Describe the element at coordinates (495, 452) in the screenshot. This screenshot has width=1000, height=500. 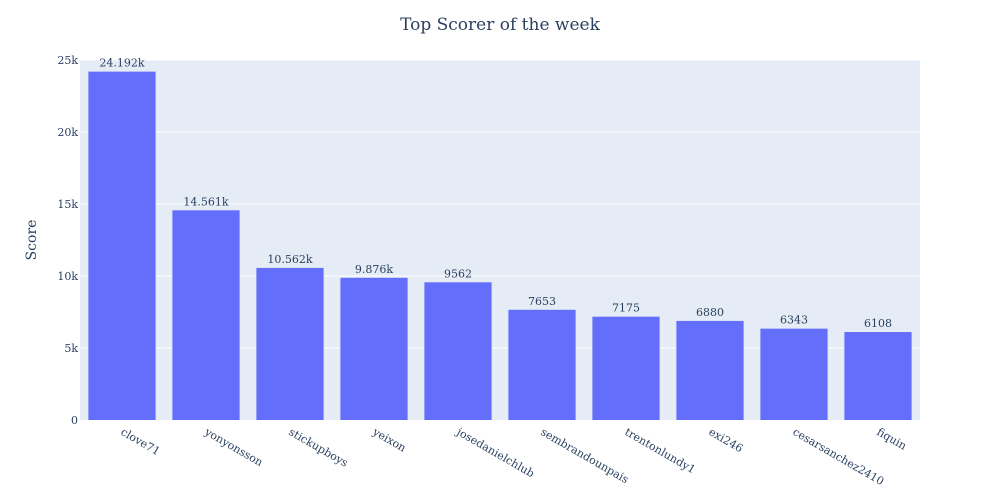
I see `x-tick-label: josedanielchlub` at that location.